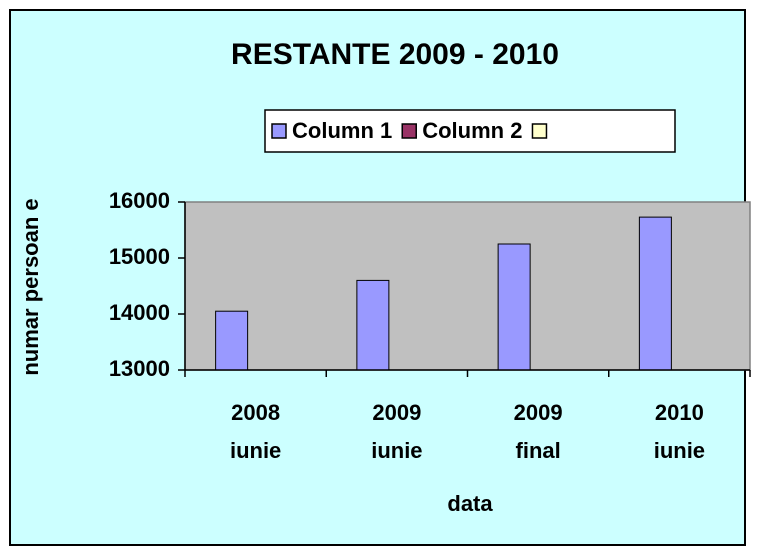 This screenshot has height=550, width=757. Describe the element at coordinates (139, 368) in the screenshot. I see `y-tick-label: 13000` at that location.